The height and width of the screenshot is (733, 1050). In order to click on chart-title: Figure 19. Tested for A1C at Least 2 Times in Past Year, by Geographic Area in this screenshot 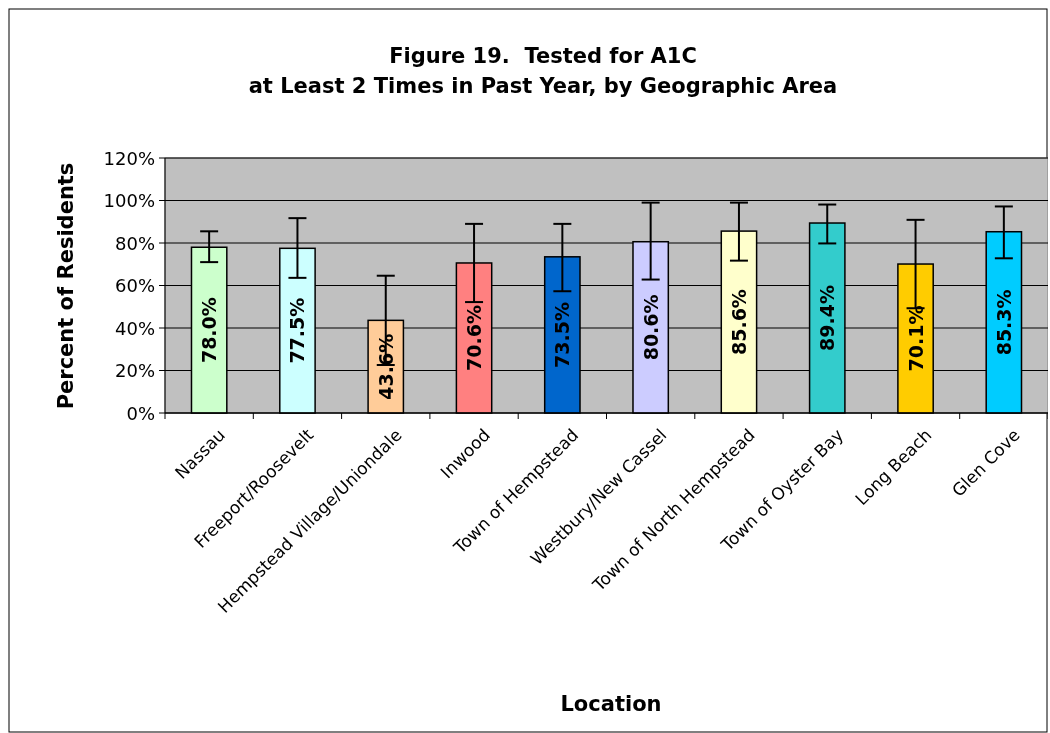, I will do `click(543, 71)`.